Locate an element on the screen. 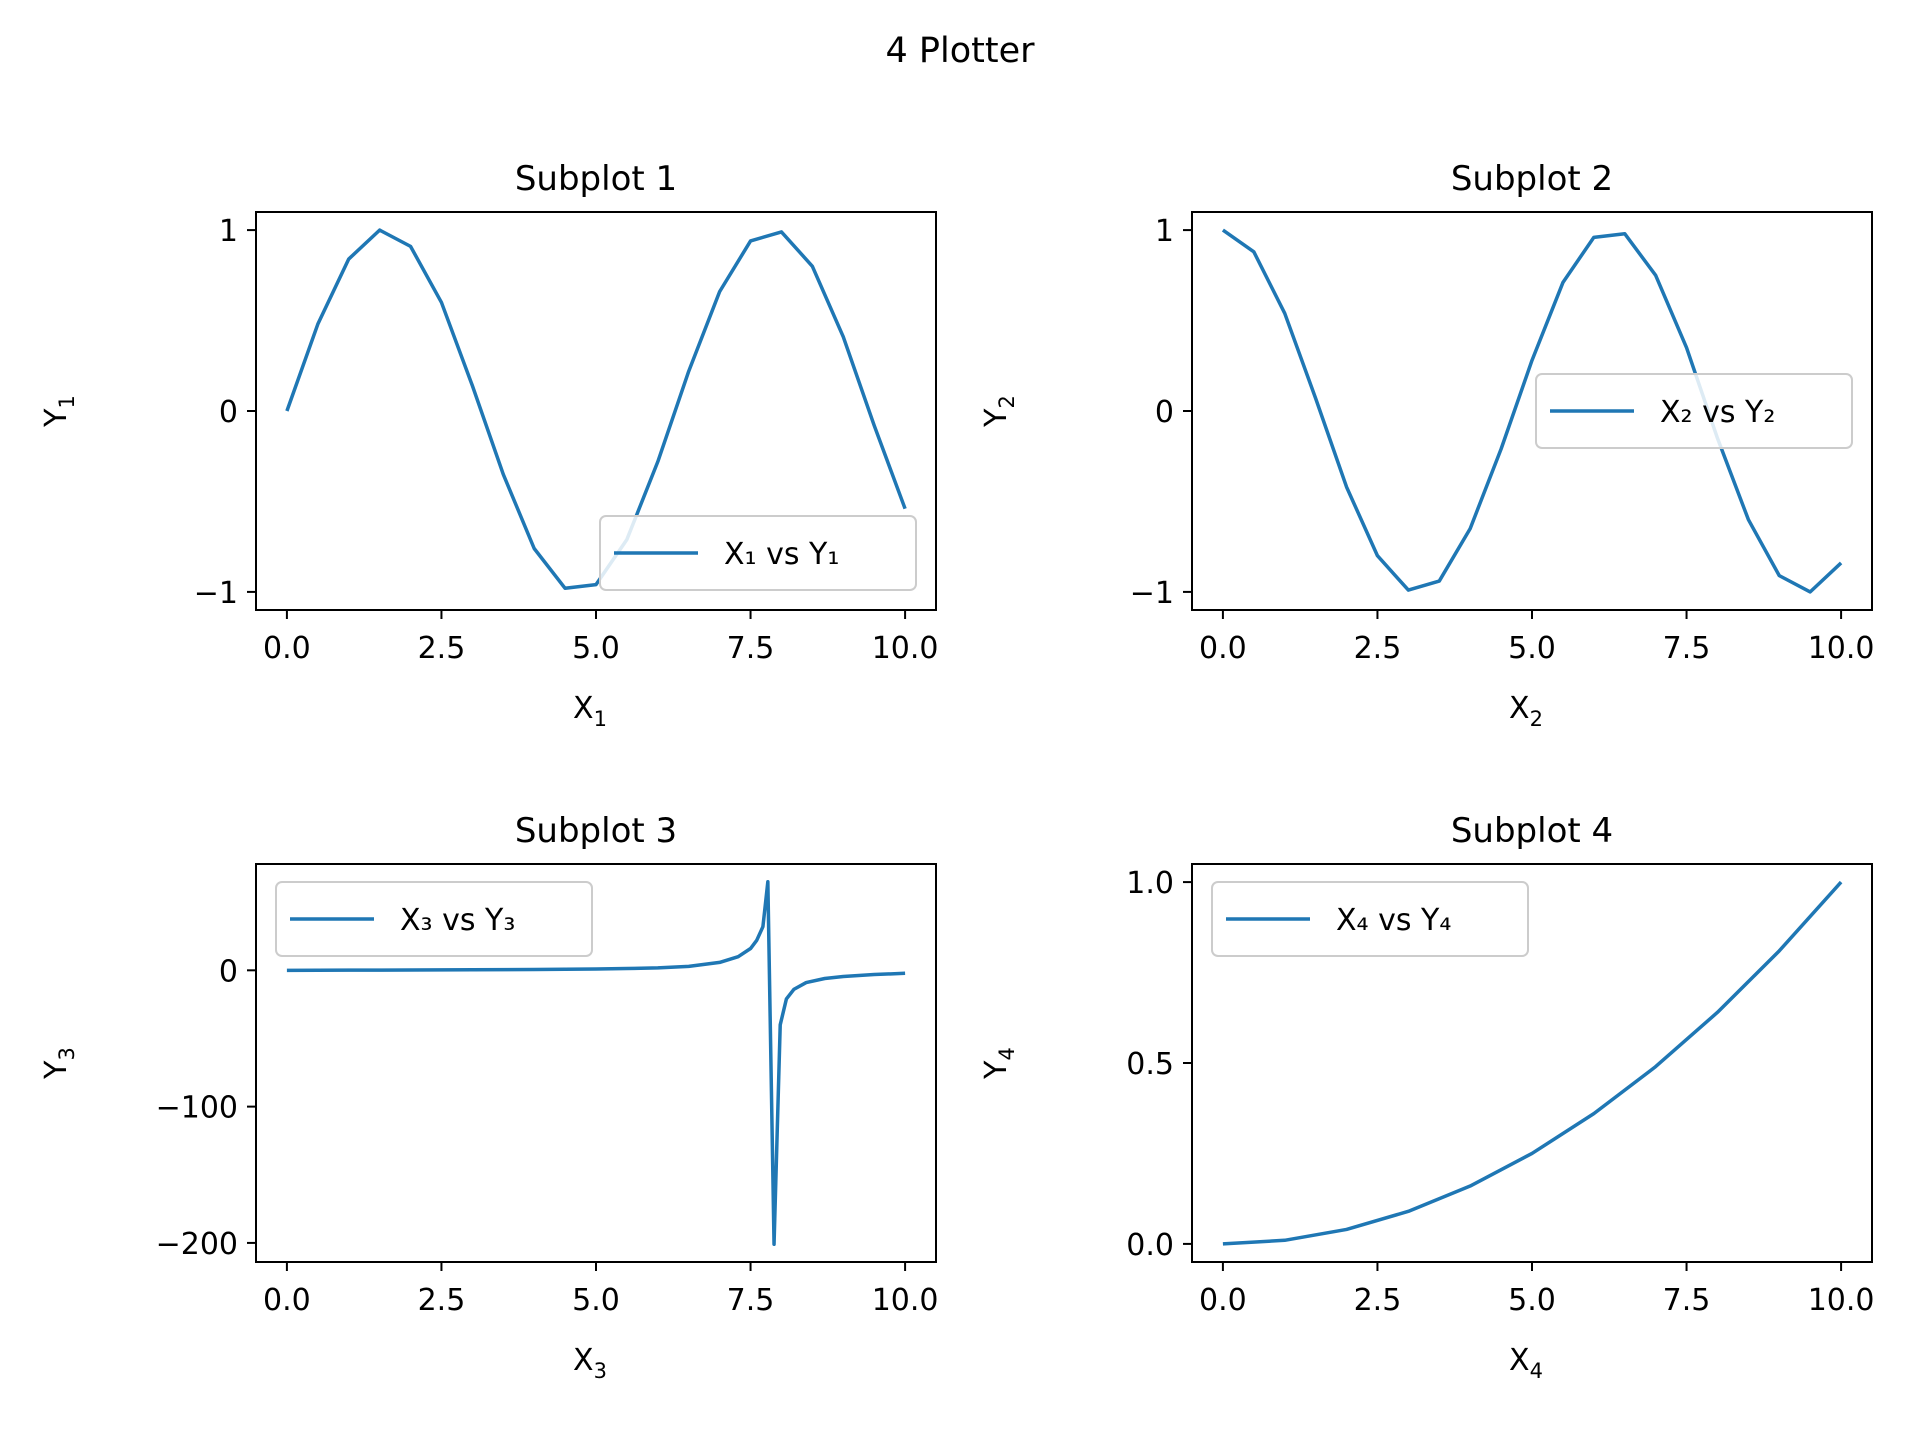 This screenshot has width=1920, height=1440. legend: X₁ vs Y₁ is located at coordinates (758, 553).